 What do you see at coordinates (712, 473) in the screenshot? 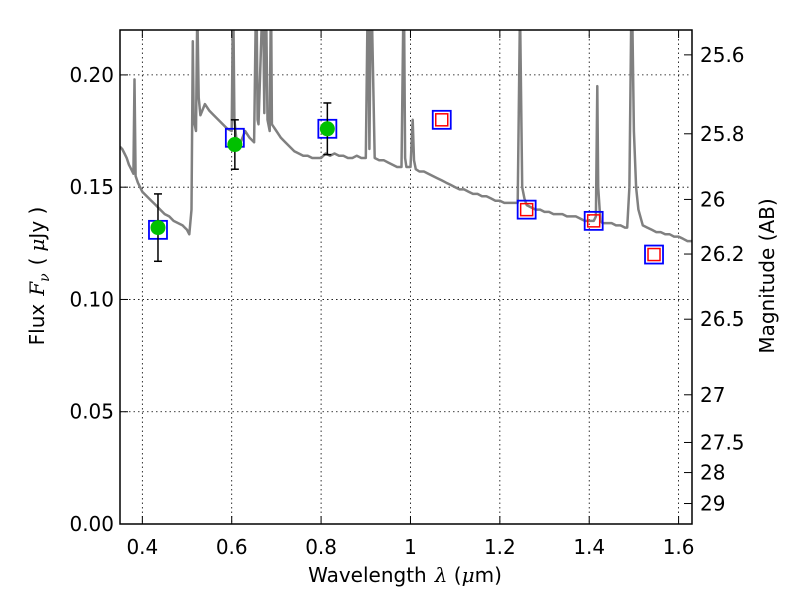
I see `y2-tick-label: 28` at bounding box center [712, 473].